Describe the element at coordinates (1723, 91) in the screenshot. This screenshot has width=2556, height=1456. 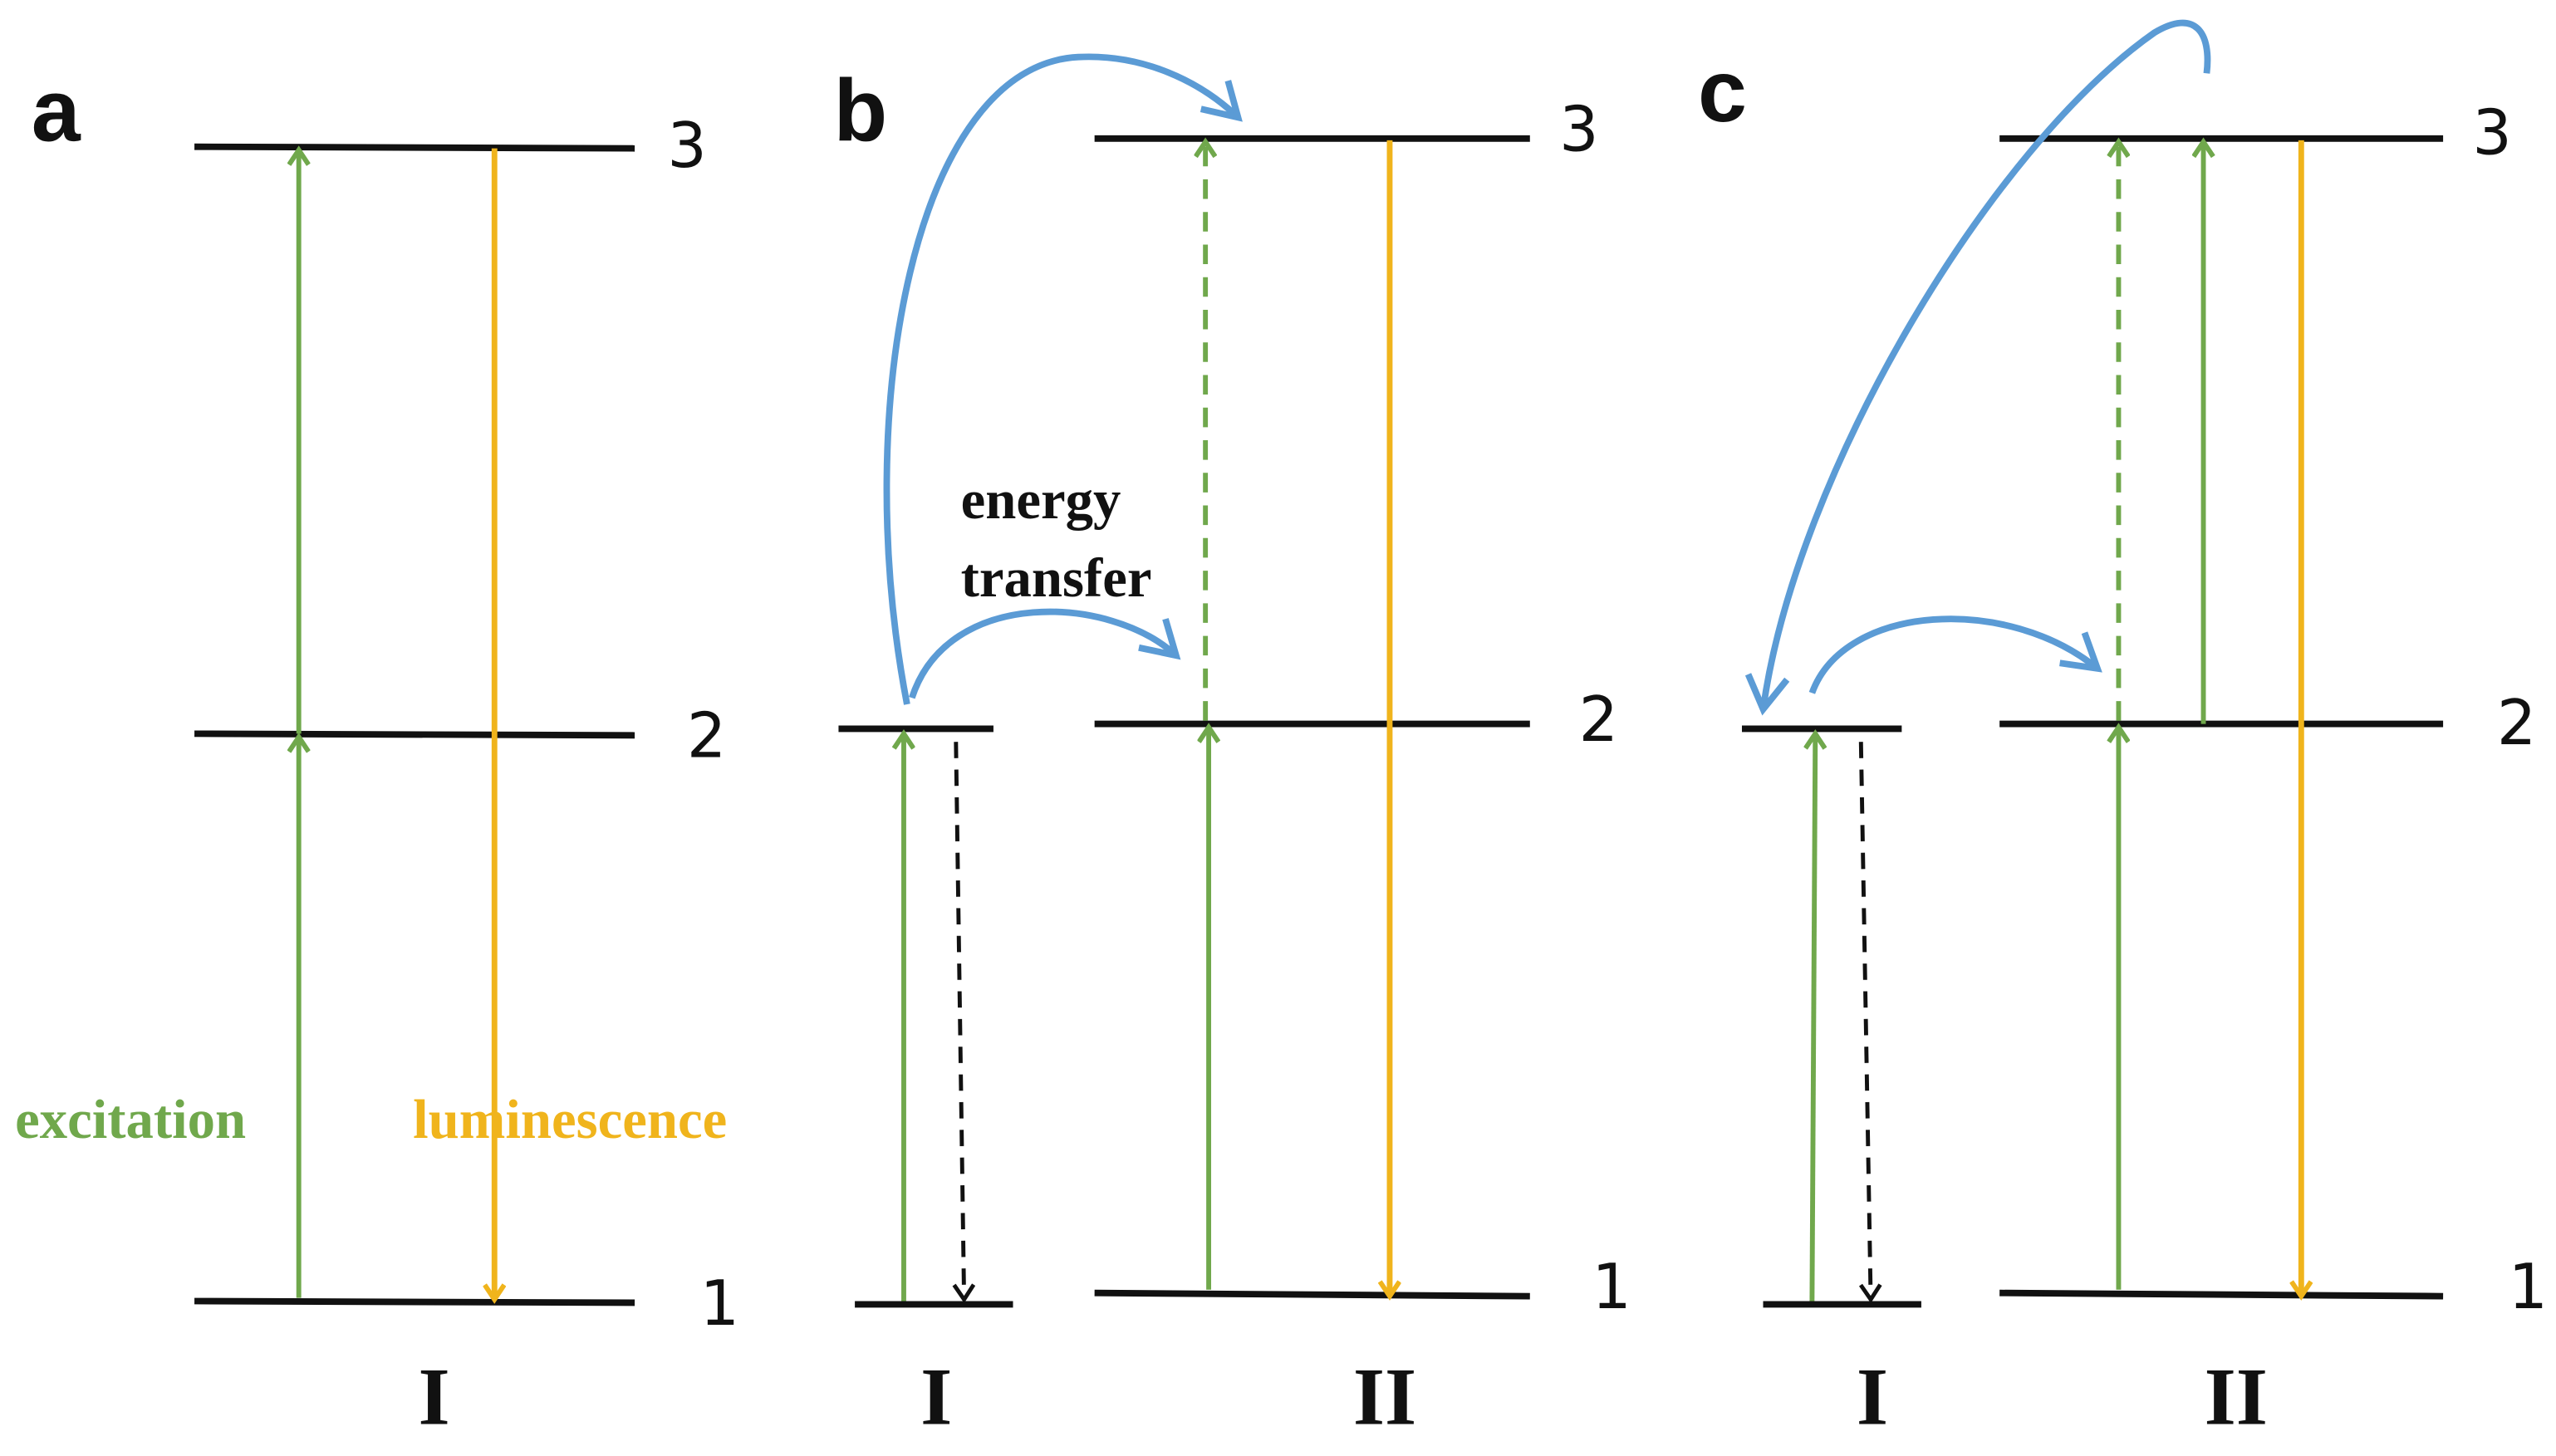
I see `panel-label: c` at that location.